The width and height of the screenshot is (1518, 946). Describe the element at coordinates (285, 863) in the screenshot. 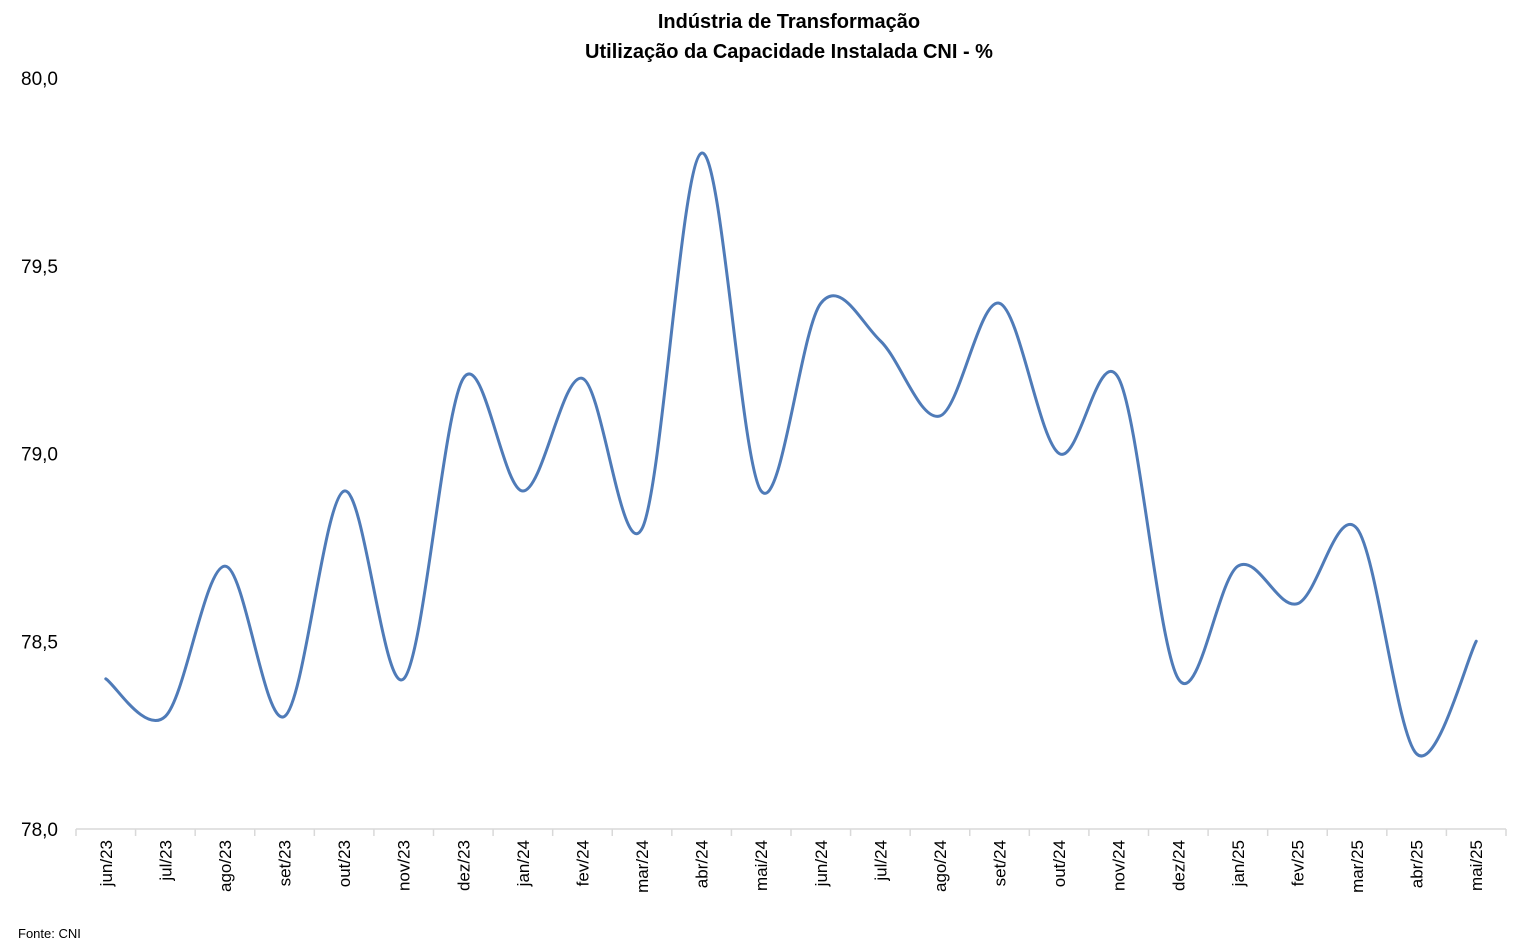

I see `x-tick-label: set/23` at that location.